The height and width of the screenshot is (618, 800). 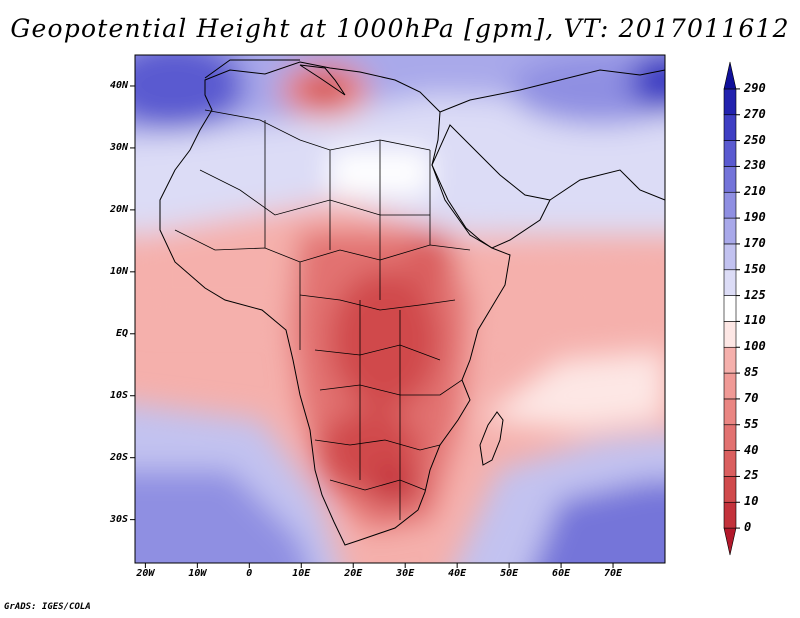 What do you see at coordinates (118, 395) in the screenshot?
I see `lat-label: 10S` at bounding box center [118, 395].